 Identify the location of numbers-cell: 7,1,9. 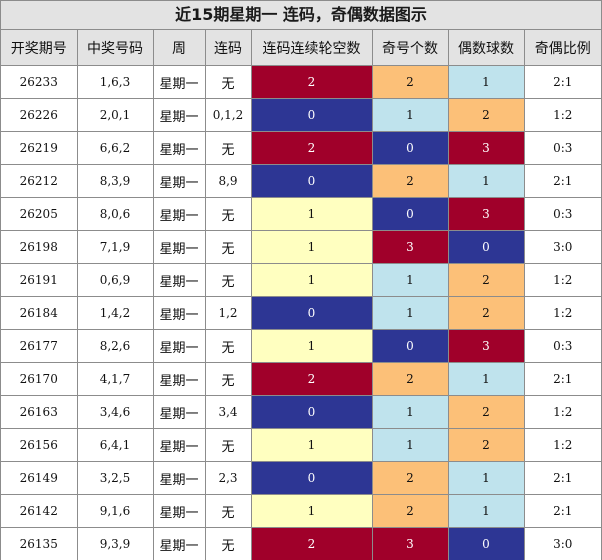
(115, 247).